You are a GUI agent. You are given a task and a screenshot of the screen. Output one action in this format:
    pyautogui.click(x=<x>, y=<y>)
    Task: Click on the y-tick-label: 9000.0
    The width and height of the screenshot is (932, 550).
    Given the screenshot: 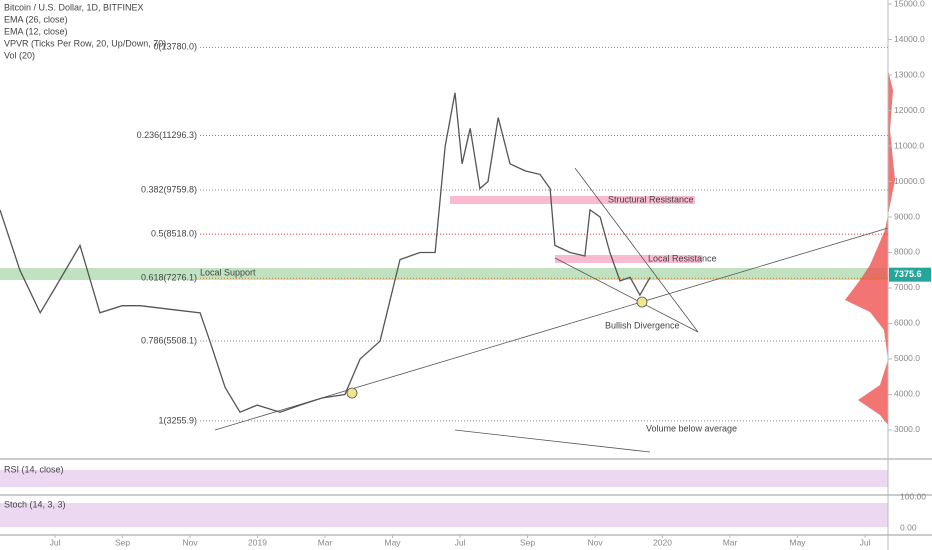 What is the action you would take?
    pyautogui.click(x=907, y=216)
    